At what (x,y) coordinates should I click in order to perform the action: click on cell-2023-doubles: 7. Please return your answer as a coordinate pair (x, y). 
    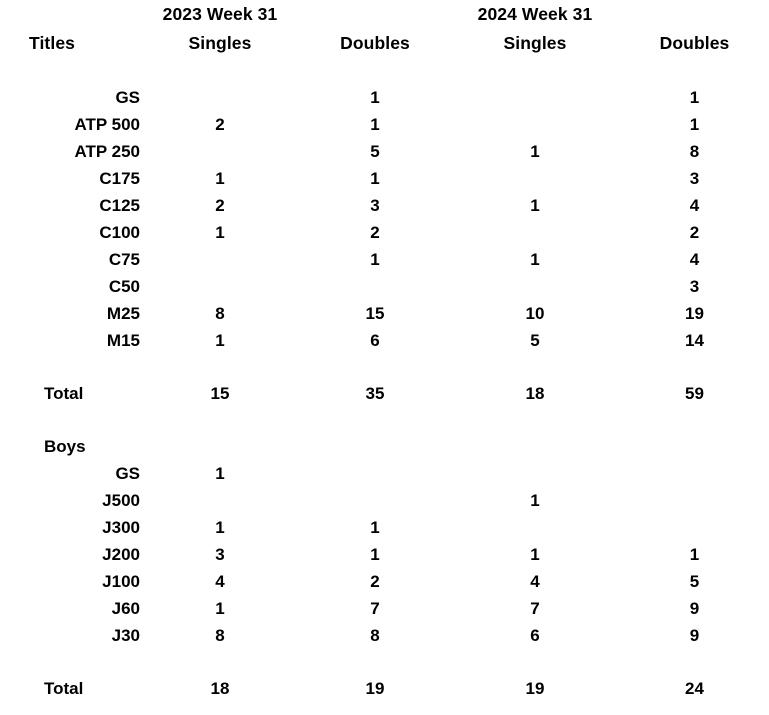
    Looking at the image, I should click on (375, 608).